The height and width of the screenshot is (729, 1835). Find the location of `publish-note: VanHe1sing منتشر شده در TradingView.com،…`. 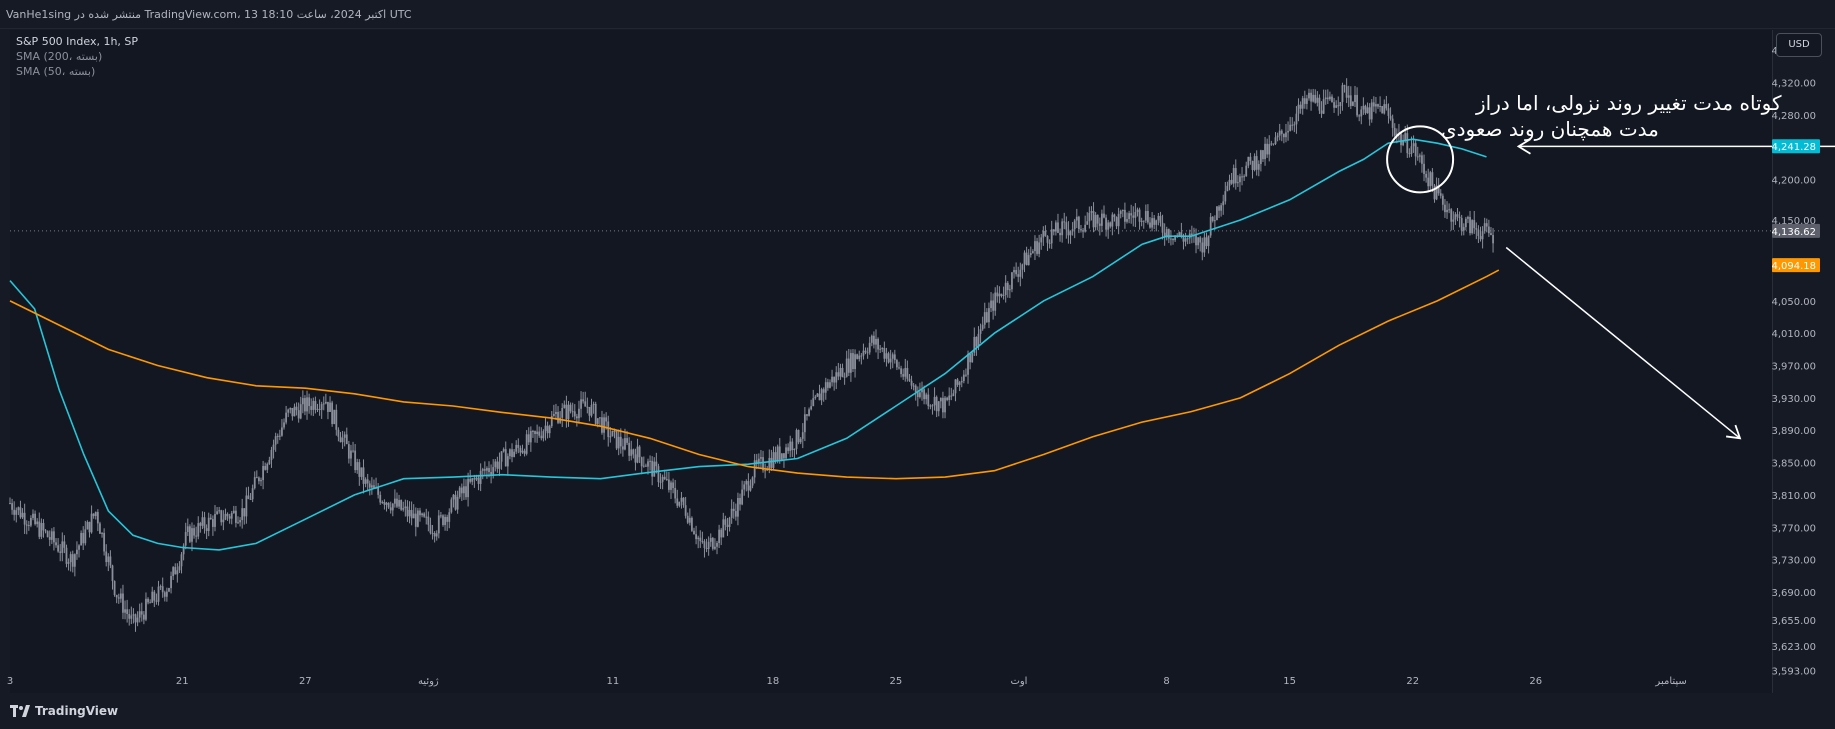

publish-note: VanHe1sing منتشر شده در TradingView.com،… is located at coordinates (209, 14).